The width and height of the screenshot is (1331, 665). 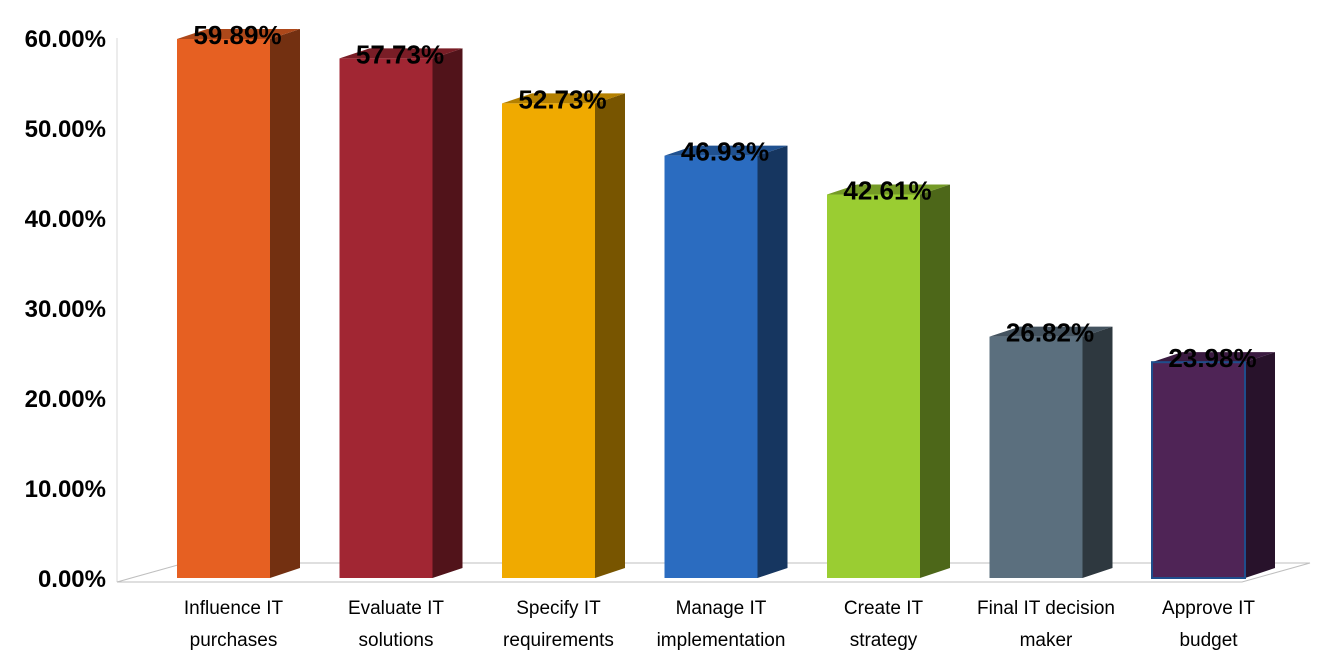 I want to click on y-tick-label: 0.00%, so click(x=72, y=579).